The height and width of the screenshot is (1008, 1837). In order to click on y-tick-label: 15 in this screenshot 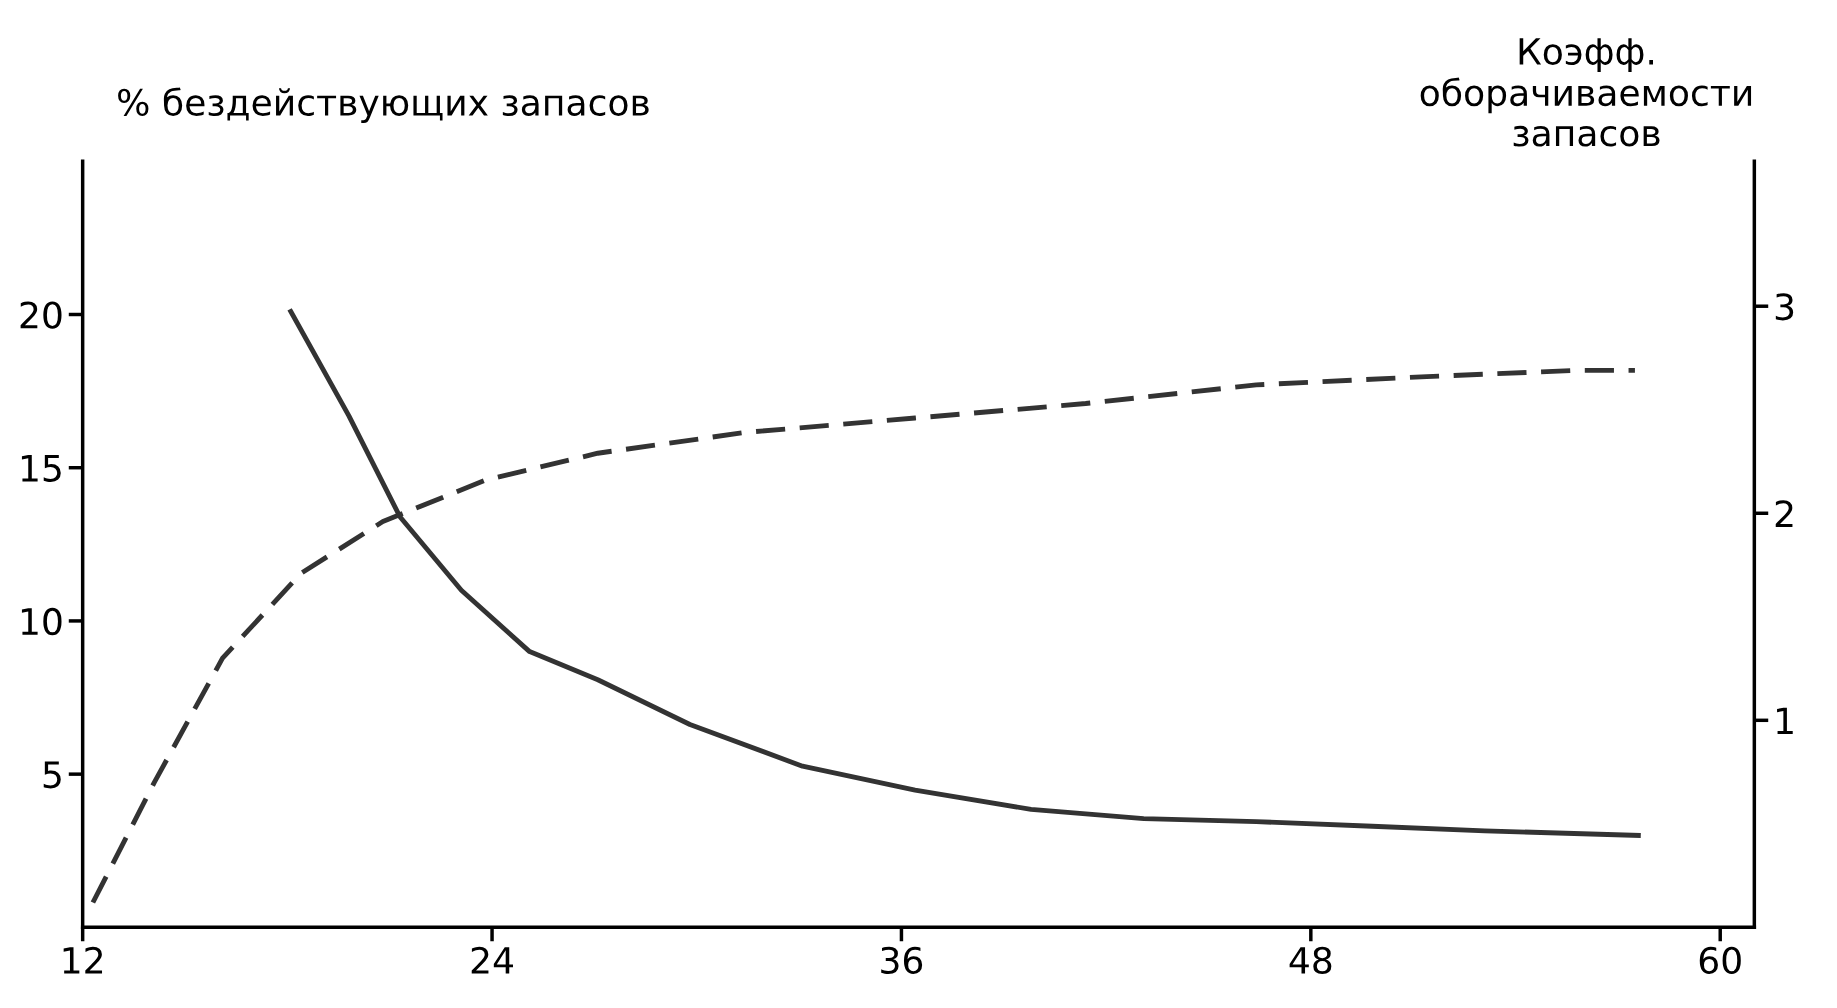, I will do `click(41, 468)`.